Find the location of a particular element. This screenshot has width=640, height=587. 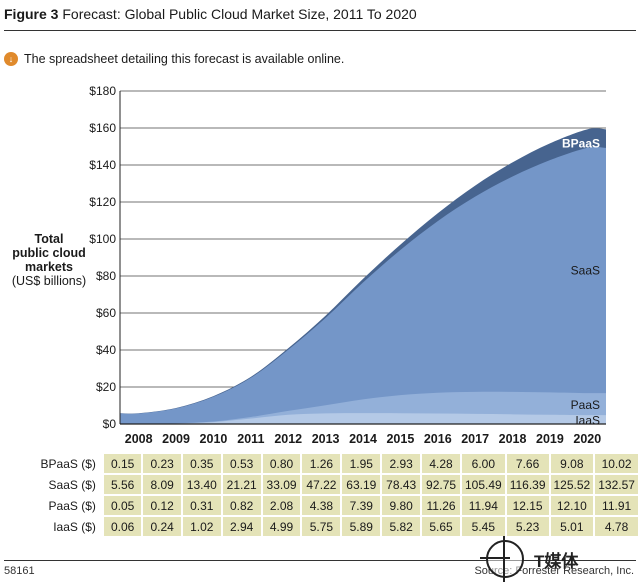

table-cell: 13.40 is located at coordinates (201, 484).